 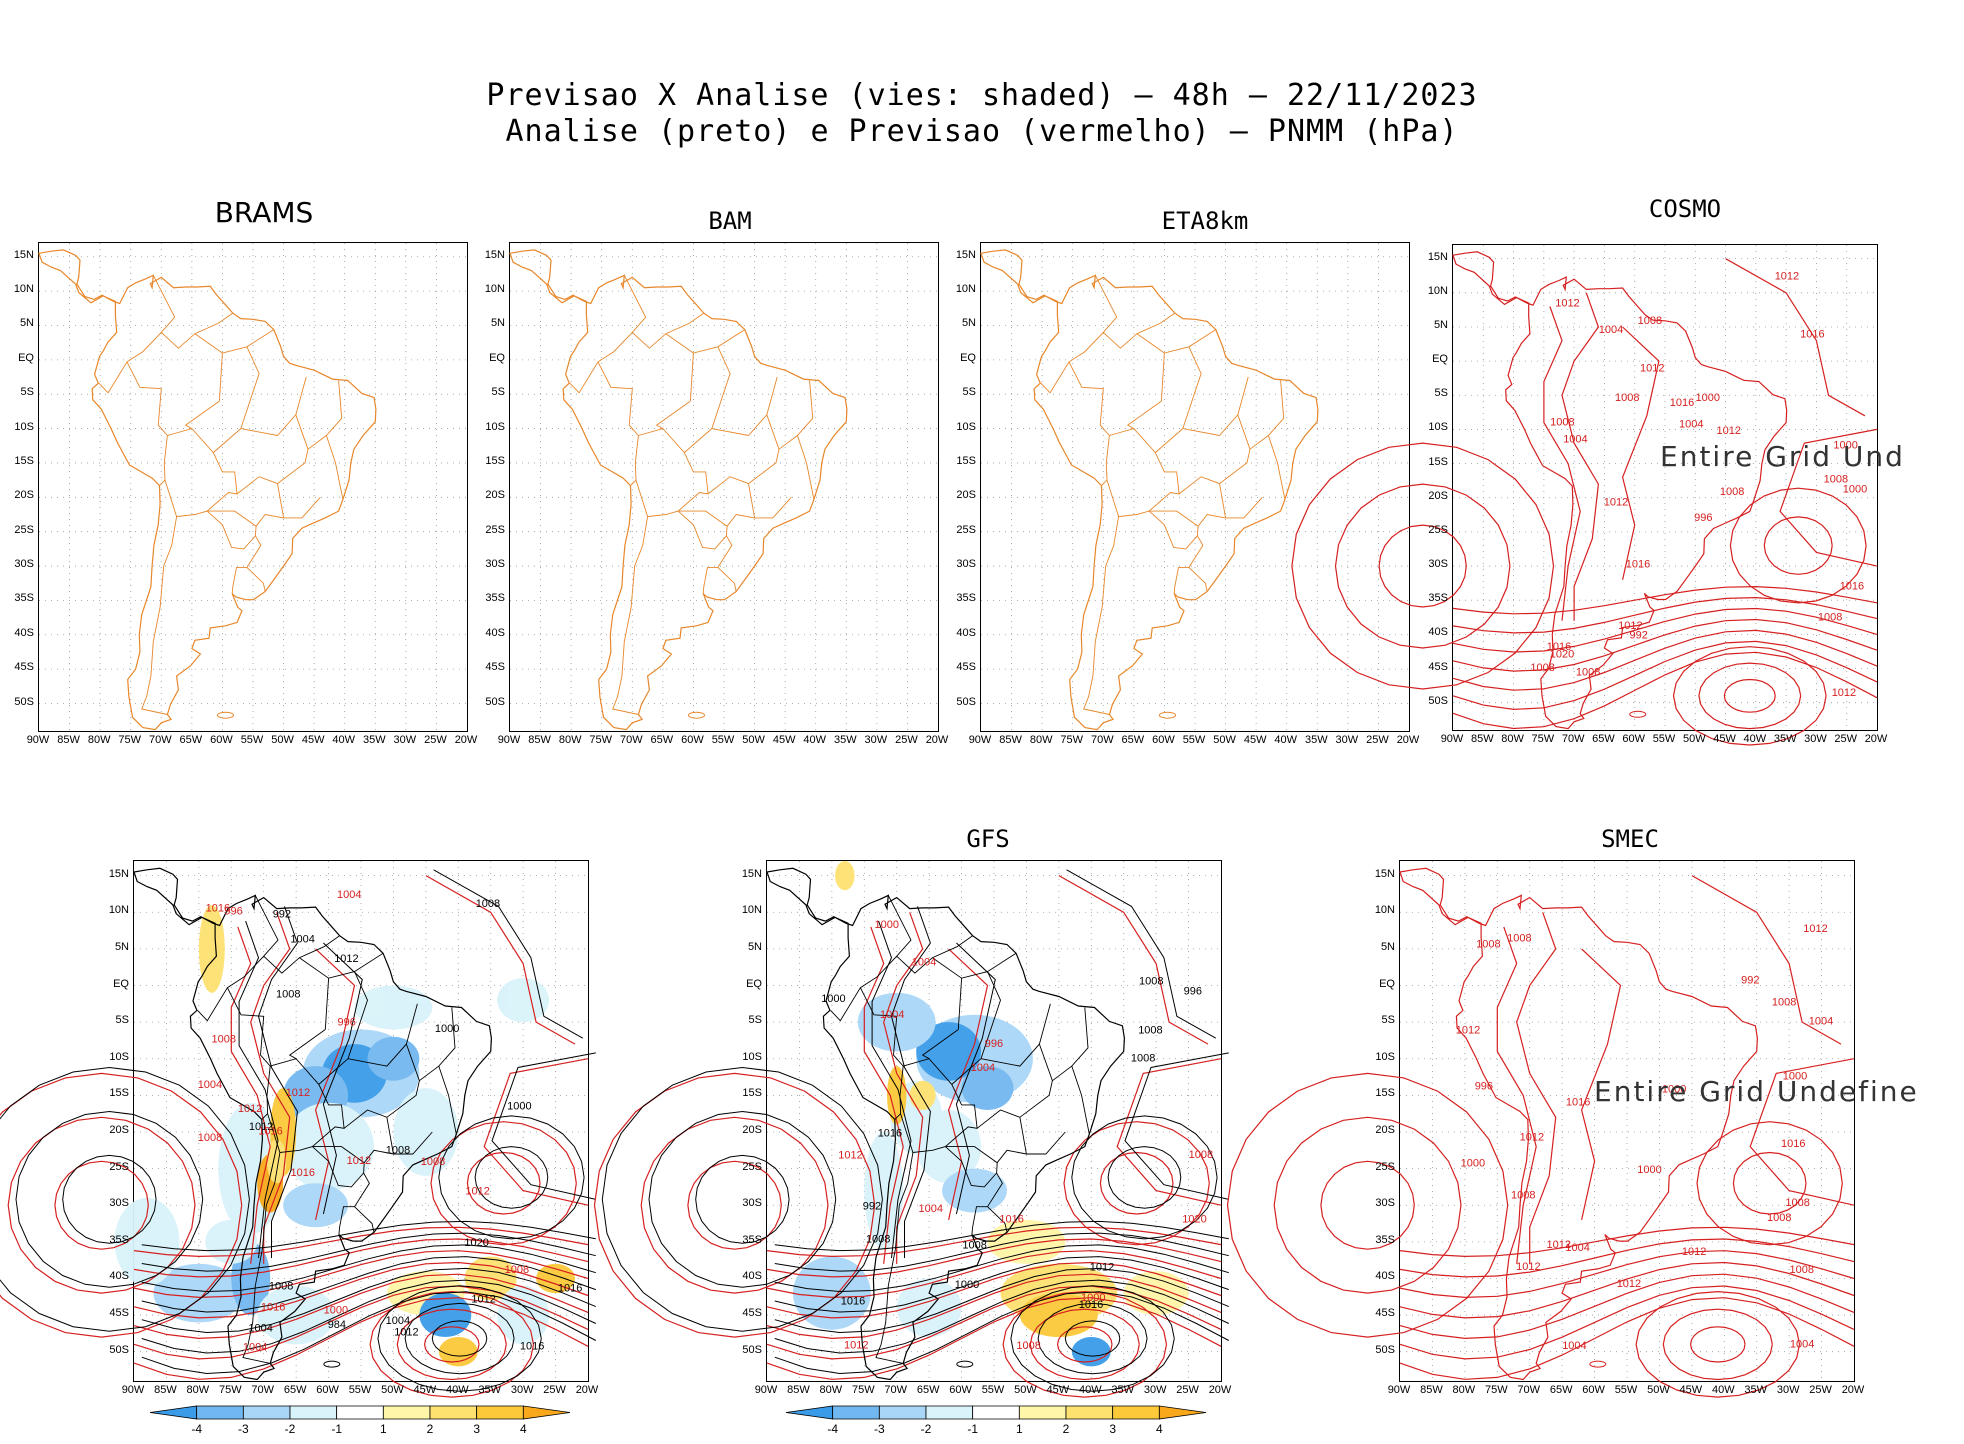 What do you see at coordinates (1561, 1390) in the screenshot?
I see `lon-tick-label: 65W` at bounding box center [1561, 1390].